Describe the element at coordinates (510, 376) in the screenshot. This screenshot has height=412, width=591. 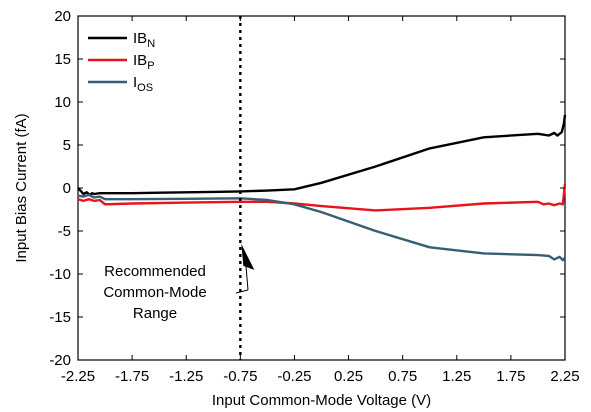
I see `x-tick-label: 1.75` at that location.